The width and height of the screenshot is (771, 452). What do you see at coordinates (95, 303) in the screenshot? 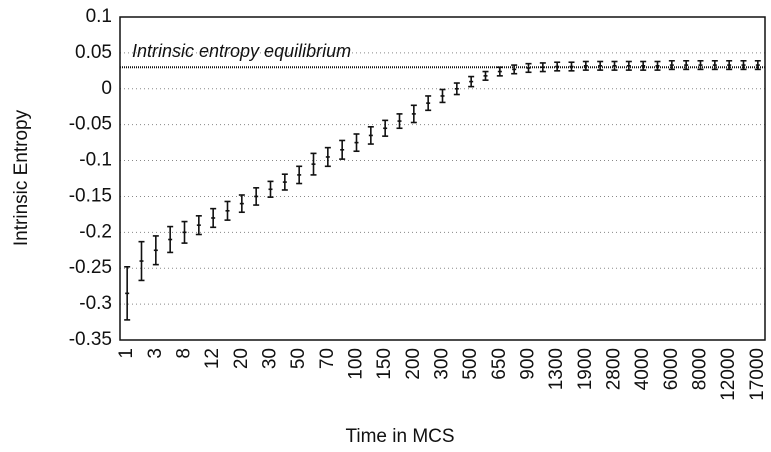
I see `y-tick-label: -0.3` at bounding box center [95, 303].